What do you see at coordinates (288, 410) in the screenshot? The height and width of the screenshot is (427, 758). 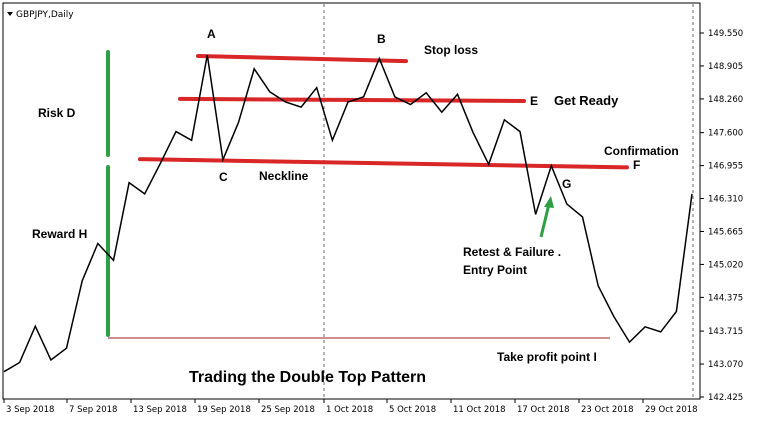 I see `x-tick-label: 25 Sep 2018` at bounding box center [288, 410].